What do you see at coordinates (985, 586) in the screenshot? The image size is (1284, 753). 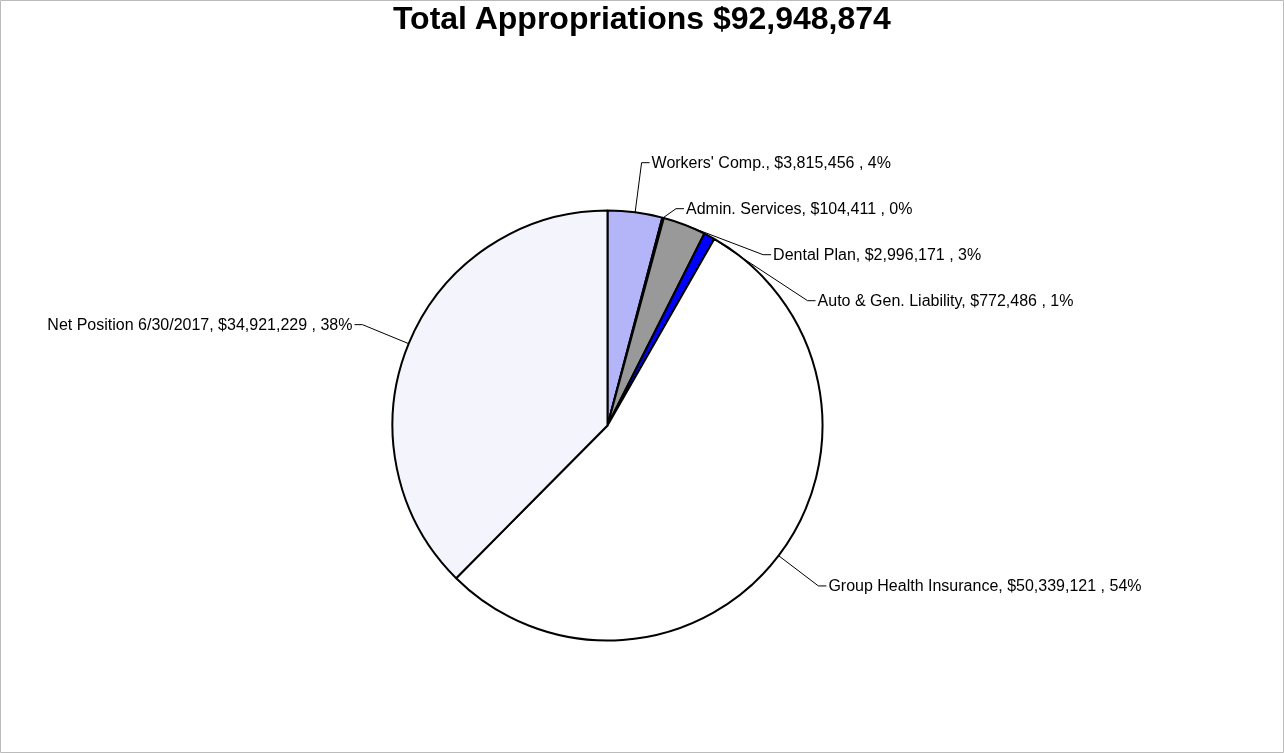 I see `slice-label: Group Health Insurance, $50,339,121 , 54%` at bounding box center [985, 586].